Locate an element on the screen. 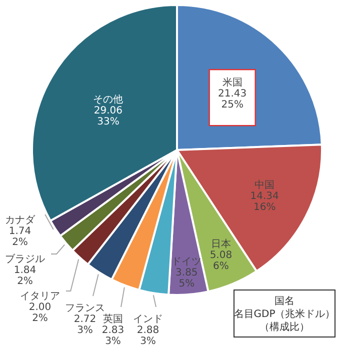 The height and width of the screenshot is (349, 338). data-label: 21.43 25% is located at coordinates (232, 99).